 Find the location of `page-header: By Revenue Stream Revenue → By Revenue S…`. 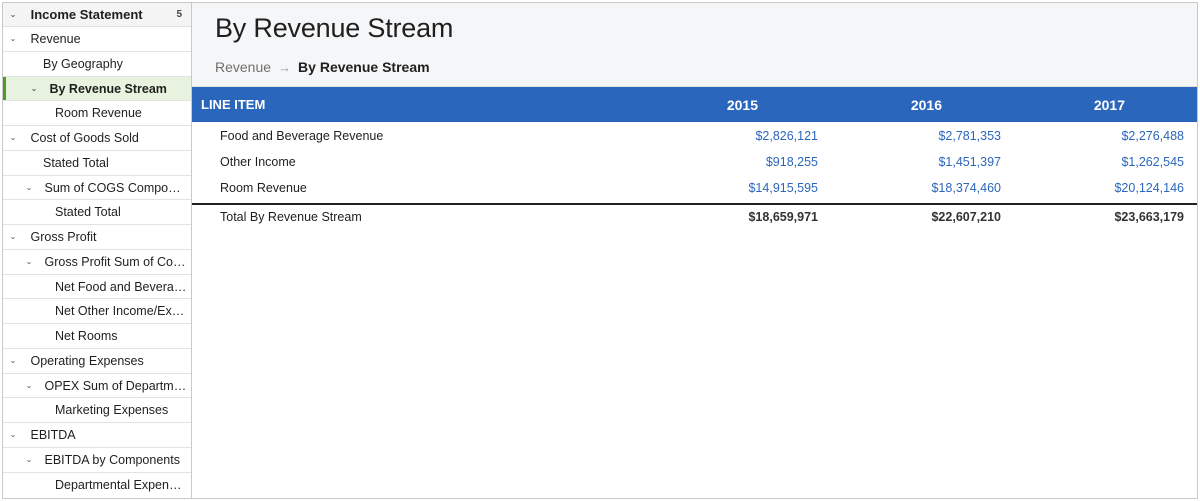

page-header: By Revenue Stream Revenue → By Revenue S… is located at coordinates (694, 45).